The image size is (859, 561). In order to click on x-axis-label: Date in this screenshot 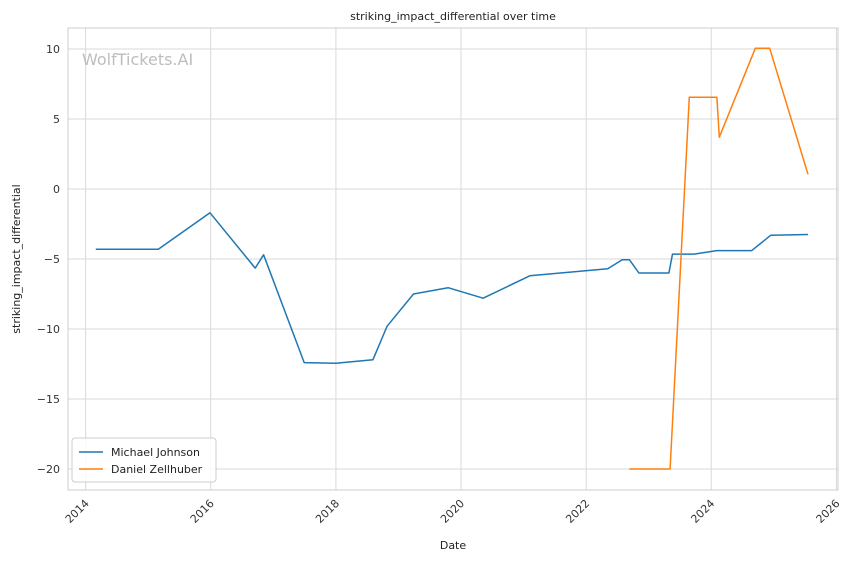, I will do `click(453, 545)`.